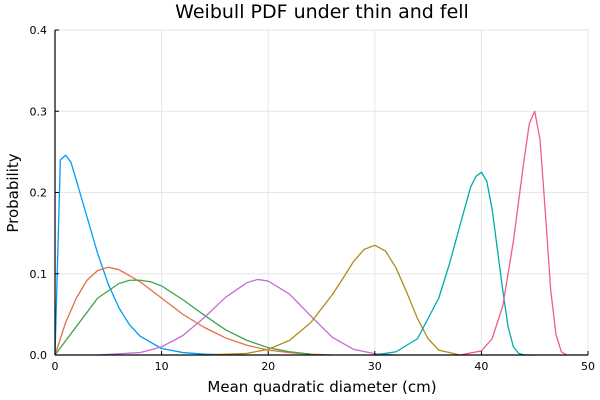 The image size is (600, 400). Describe the element at coordinates (268, 366) in the screenshot. I see `x-tick-label: 20` at that location.